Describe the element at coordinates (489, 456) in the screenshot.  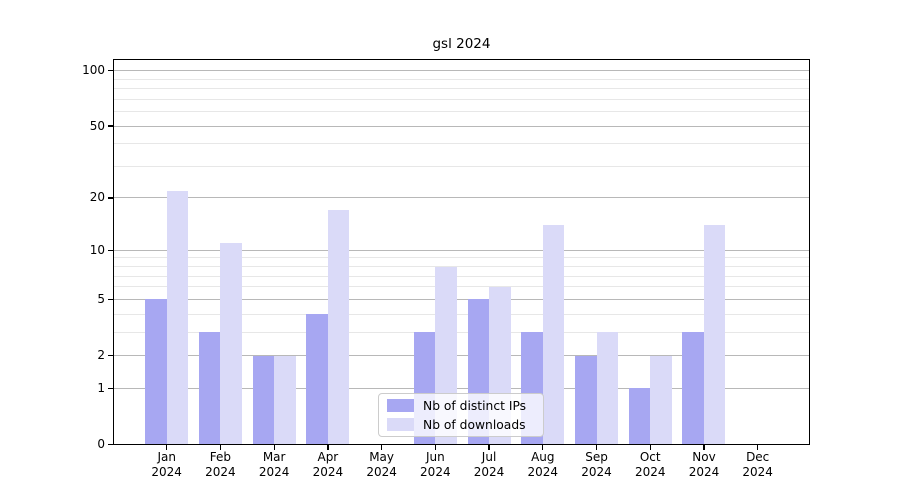
I see `x-tick-month: Jul` at that location.